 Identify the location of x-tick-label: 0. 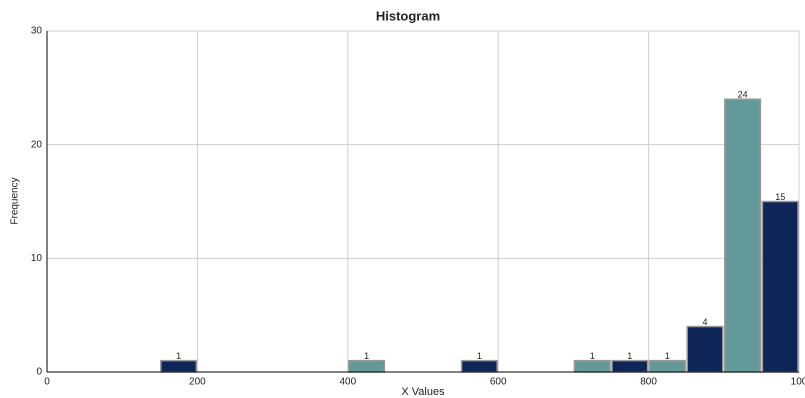
(47, 382).